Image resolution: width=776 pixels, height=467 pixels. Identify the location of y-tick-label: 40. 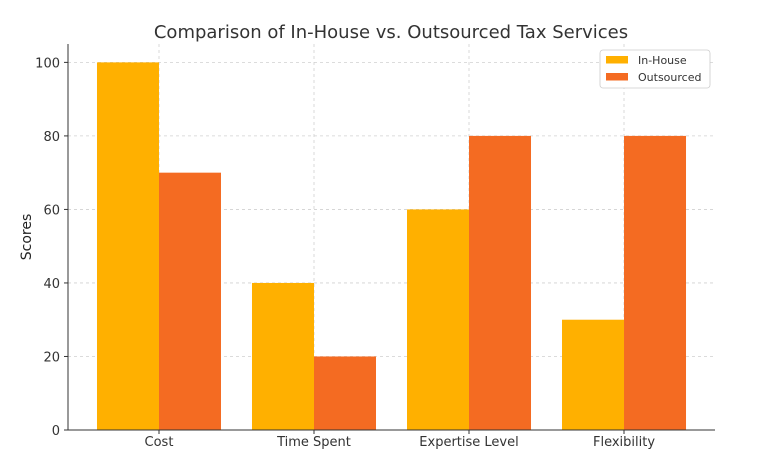
(51, 284).